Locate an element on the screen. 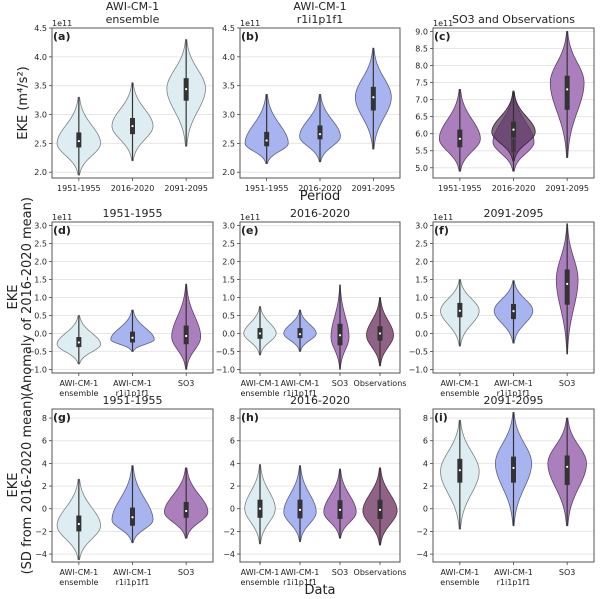 Image resolution: width=600 pixels, height=599 pixels. y-tick-label: 6.5 is located at coordinates (421, 117).